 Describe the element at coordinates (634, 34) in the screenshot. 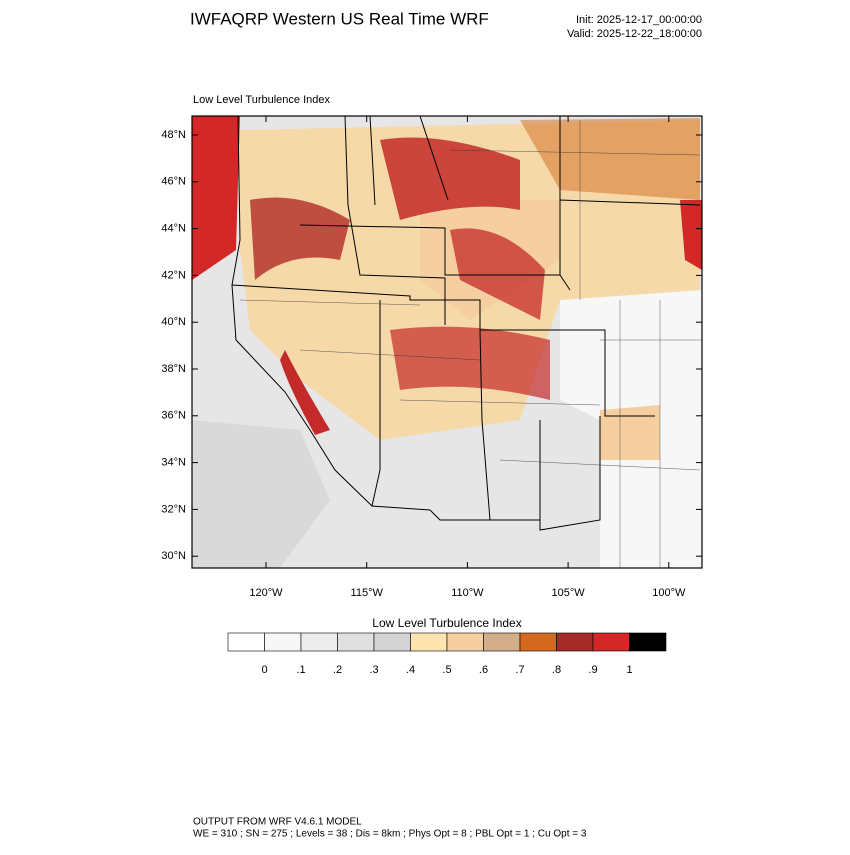

I see `valid-time: Valid: 2025-12-22_18:00:00` at that location.